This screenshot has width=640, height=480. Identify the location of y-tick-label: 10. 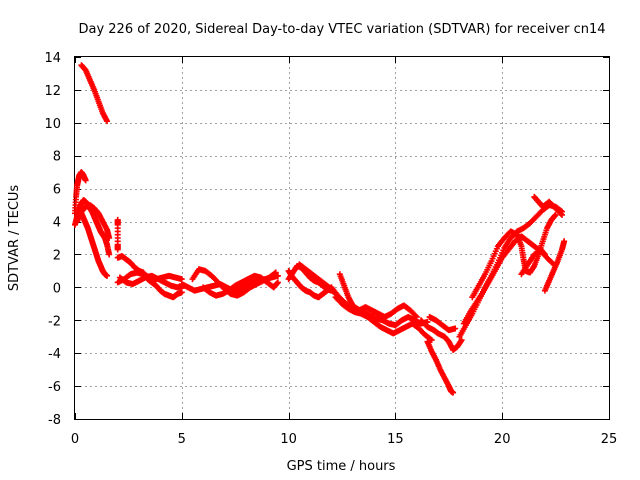
(52, 124).